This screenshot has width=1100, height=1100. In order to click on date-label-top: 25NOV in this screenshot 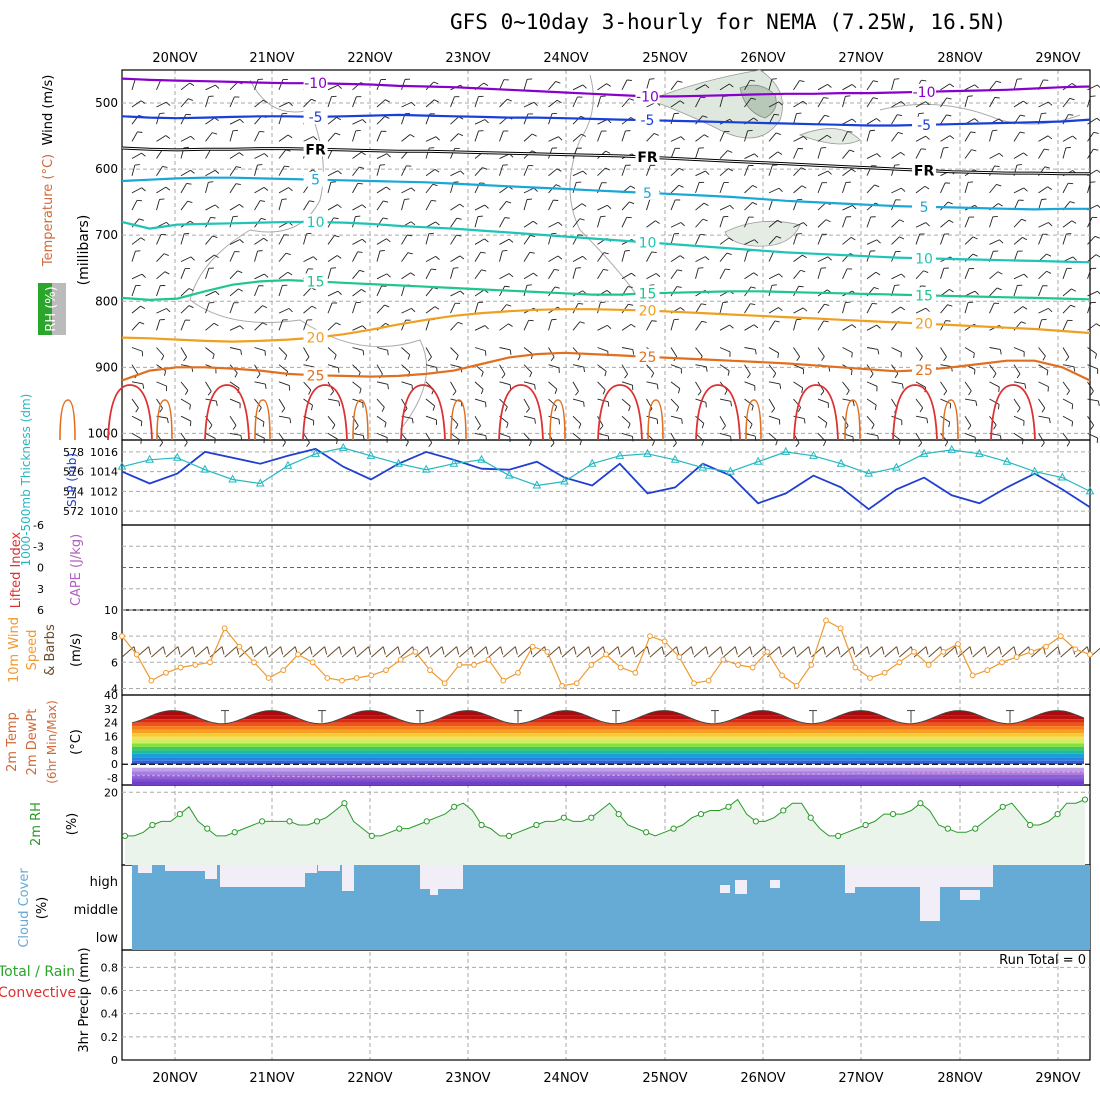, I will do `click(664, 58)`.